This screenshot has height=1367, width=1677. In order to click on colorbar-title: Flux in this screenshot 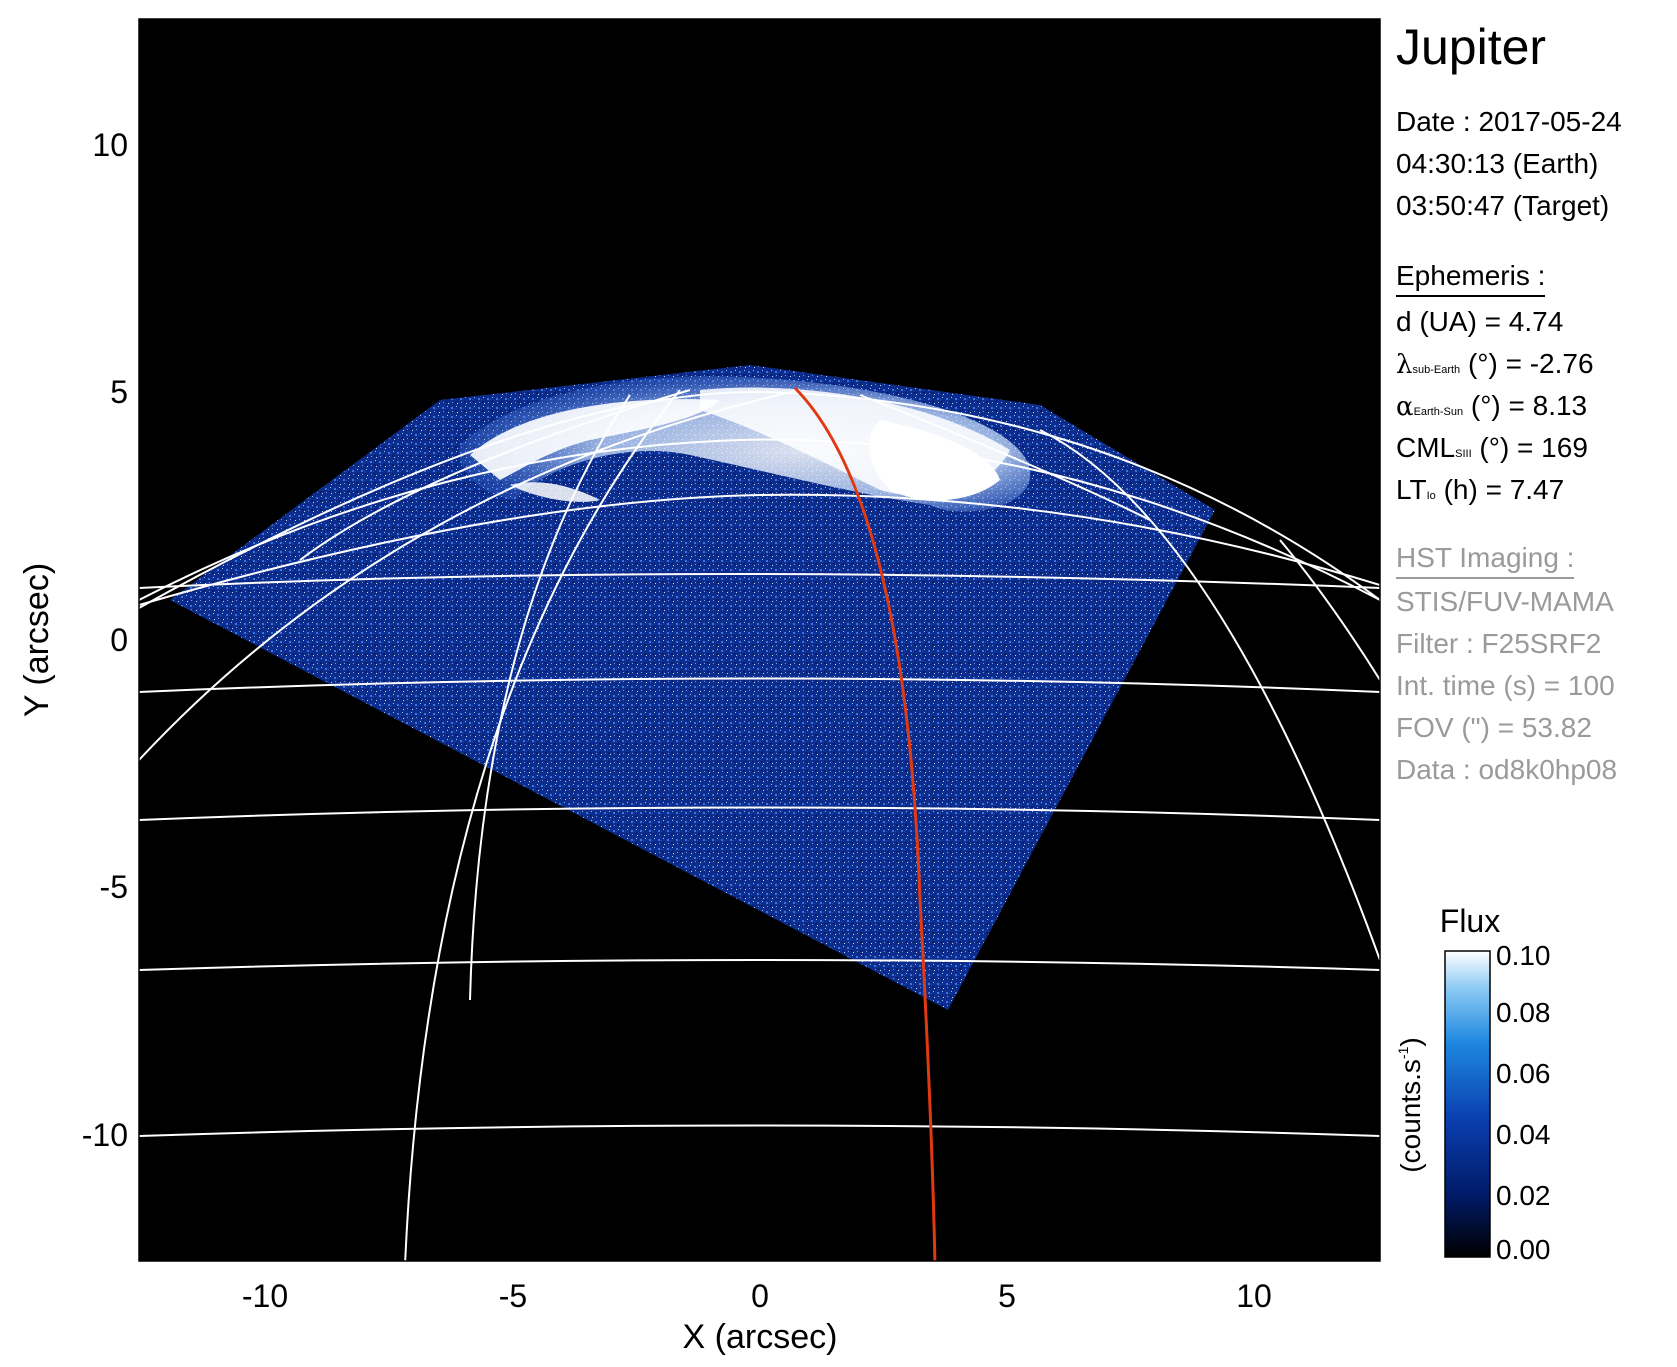, I will do `click(1470, 921)`.